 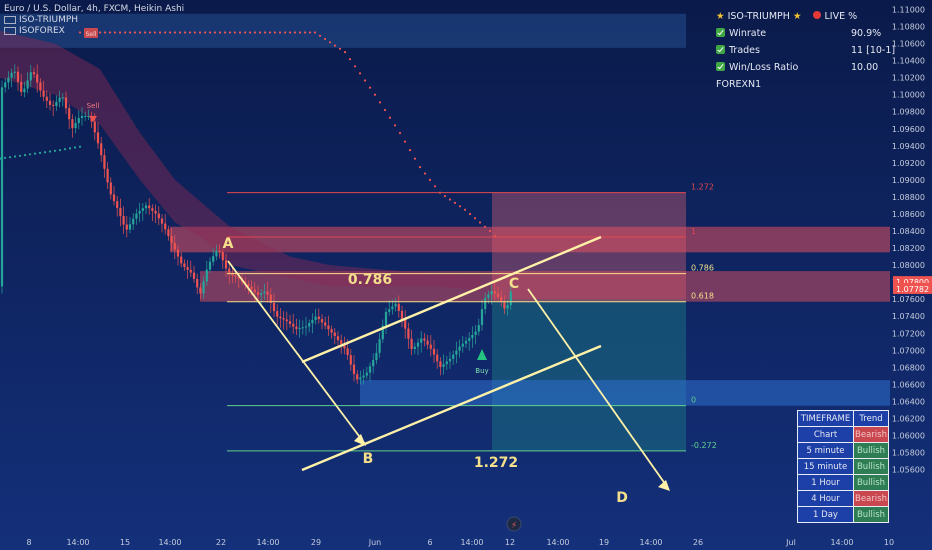 What do you see at coordinates (908, 367) in the screenshot?
I see `y-tick-label: 1.06800` at bounding box center [908, 367].